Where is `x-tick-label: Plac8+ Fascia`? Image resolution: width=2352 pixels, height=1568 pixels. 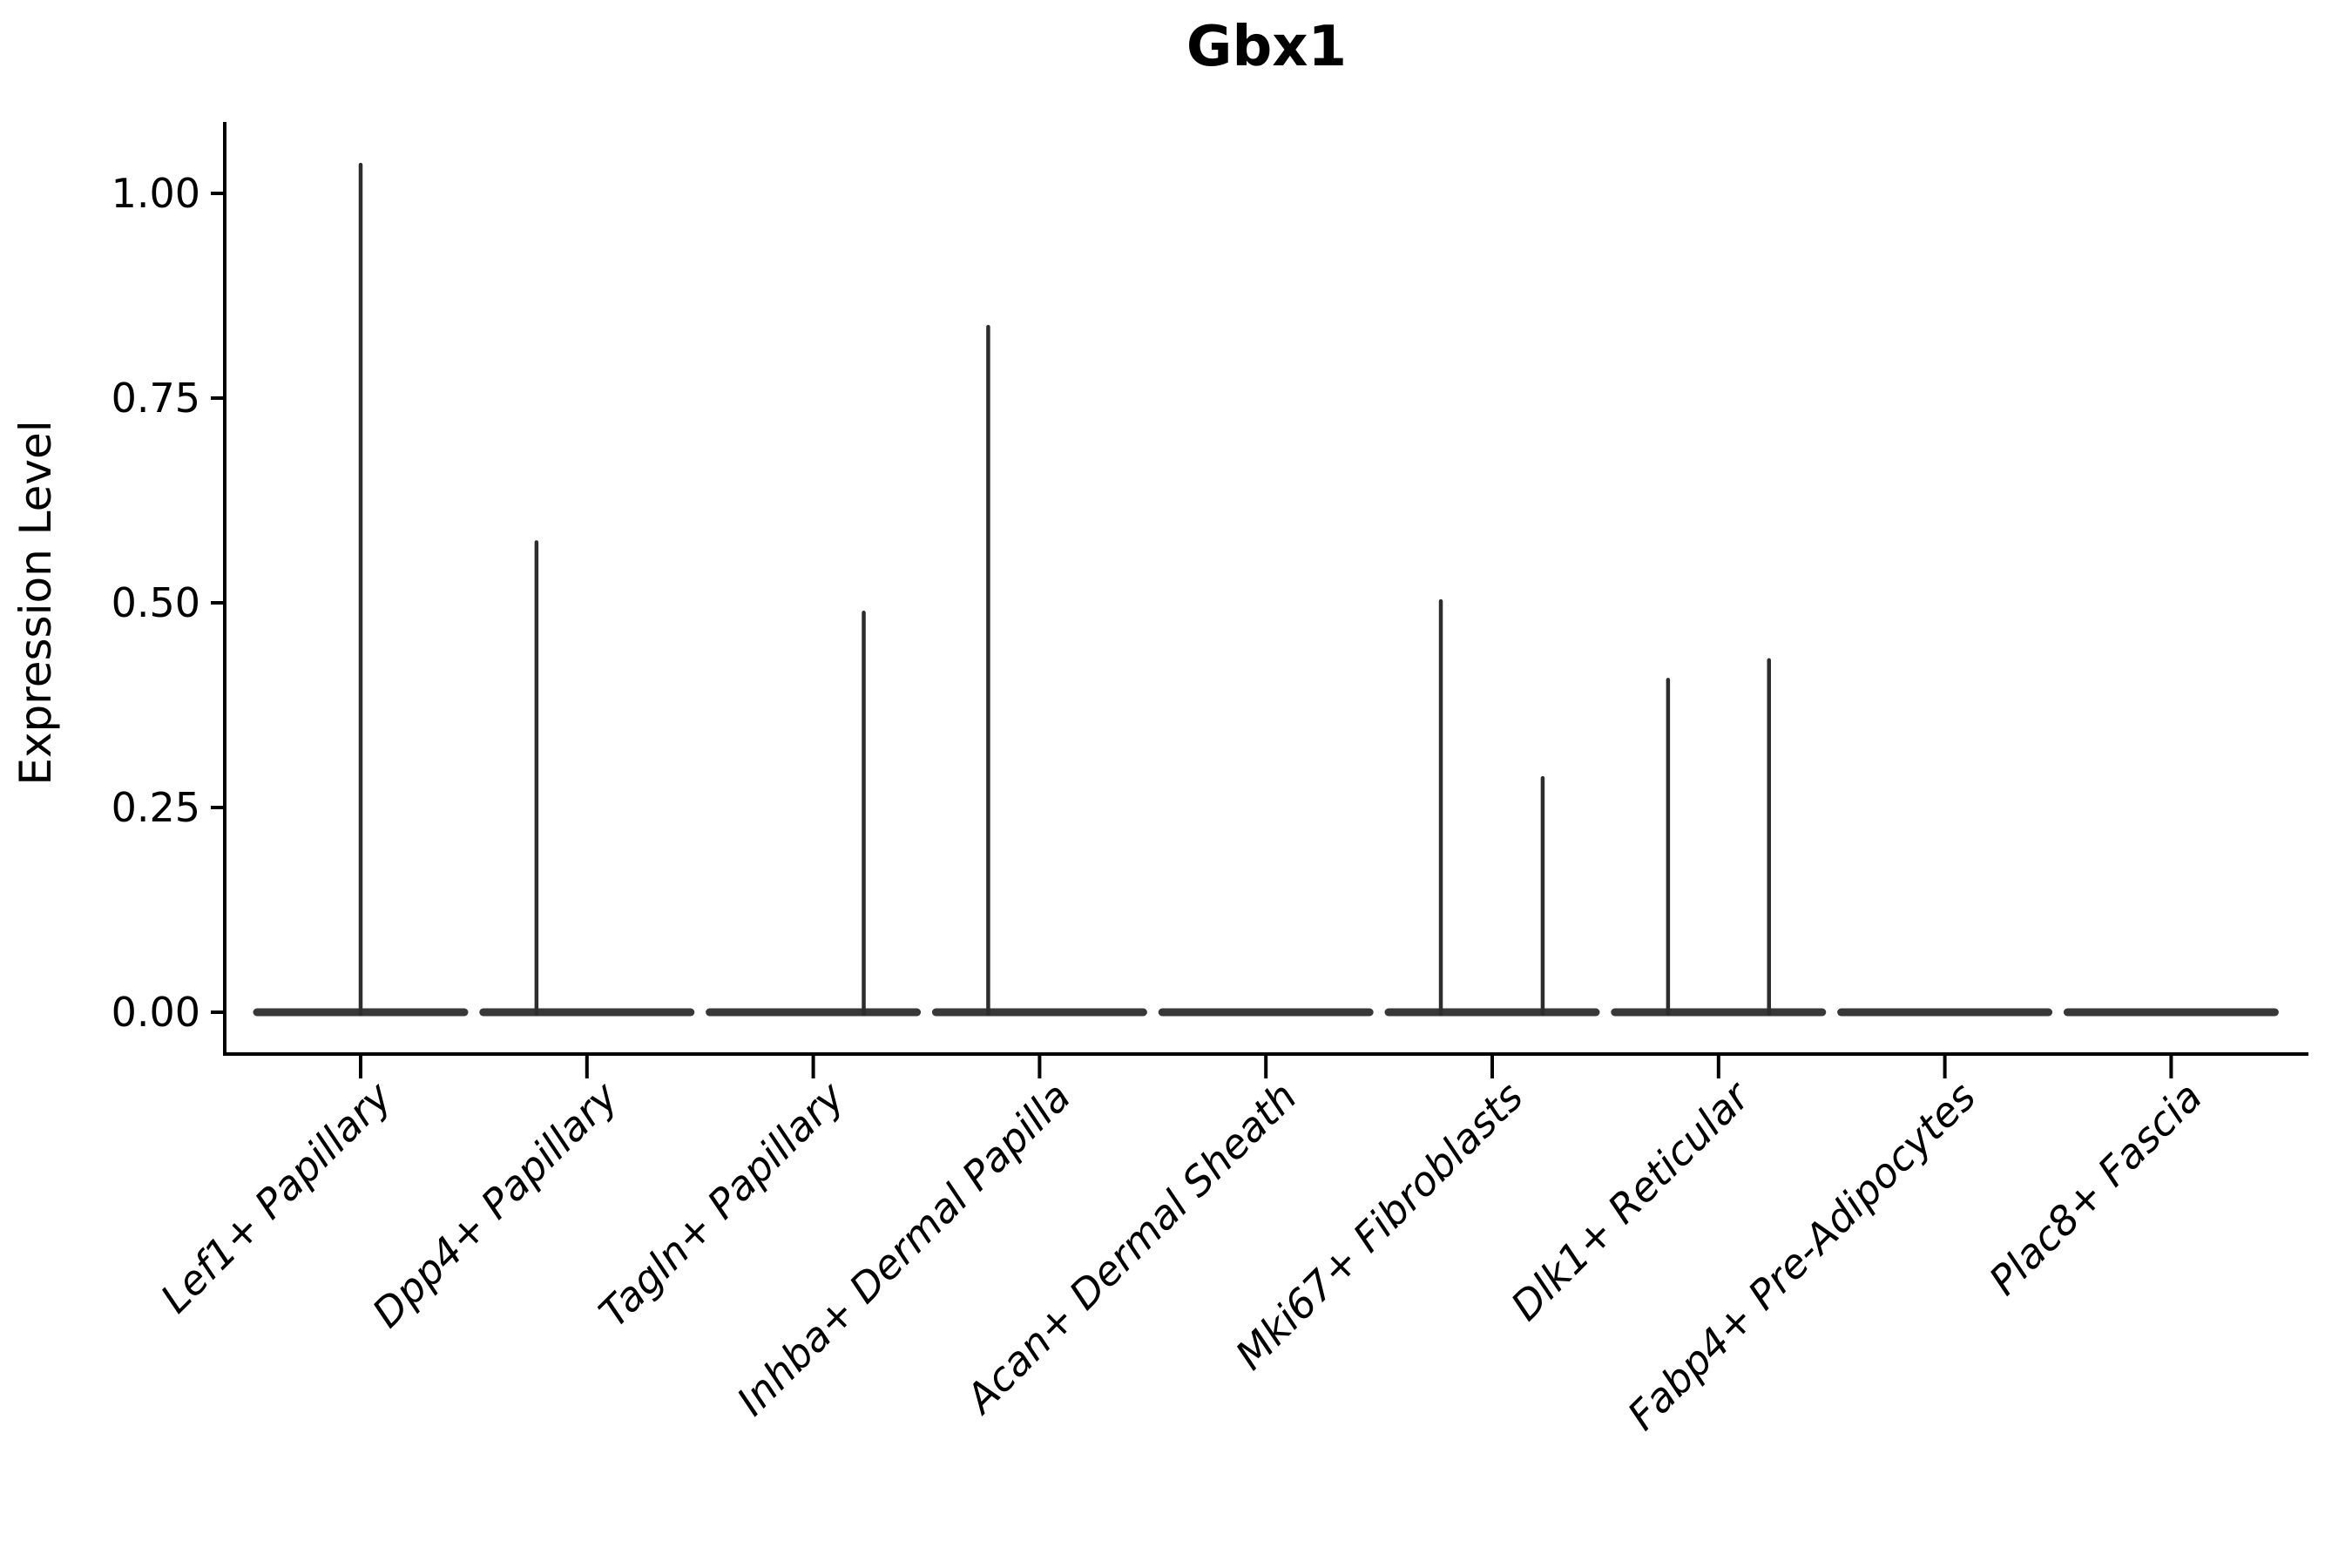 x-tick-label: Plac8+ Fascia is located at coordinates (2095, 1188).